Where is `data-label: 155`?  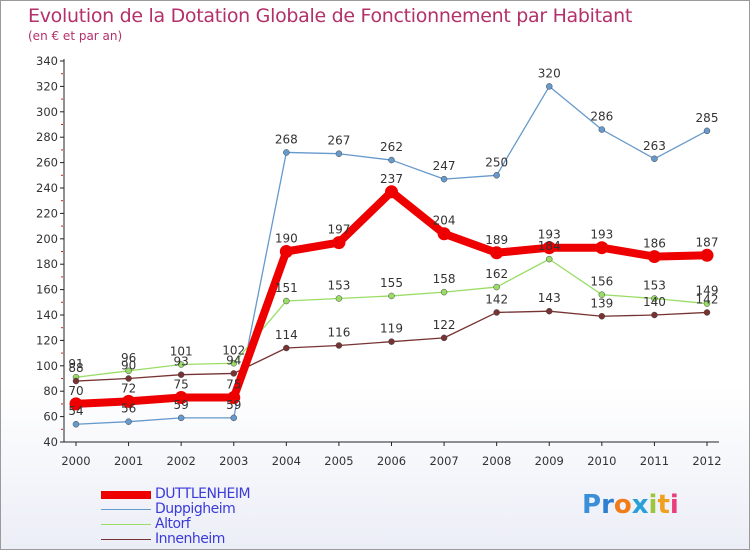
data-label: 155 is located at coordinates (391, 283).